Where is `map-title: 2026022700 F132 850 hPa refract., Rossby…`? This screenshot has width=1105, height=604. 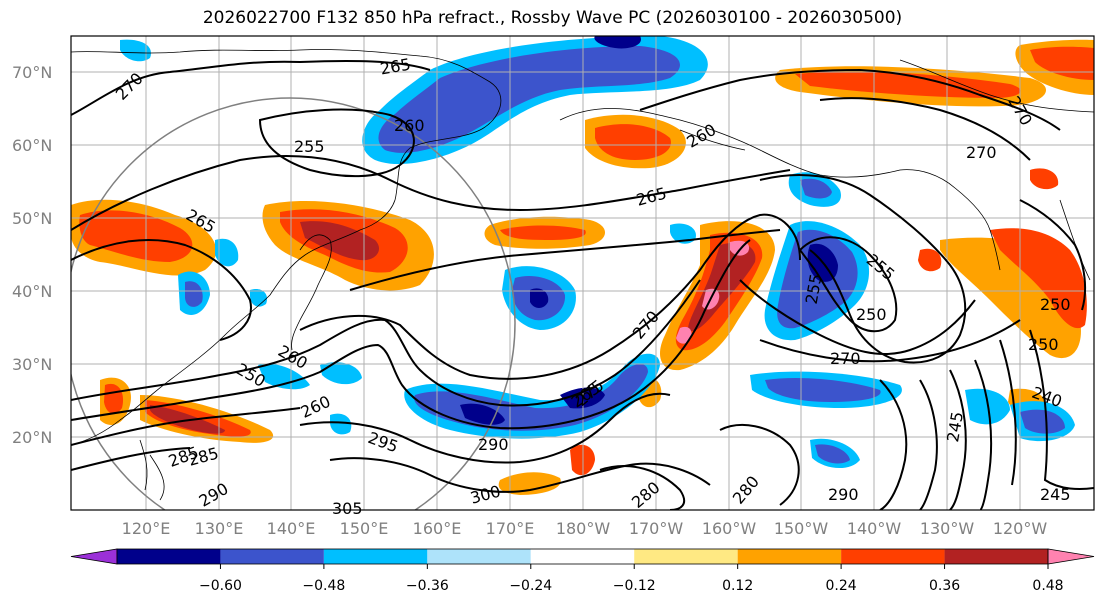
map-title: 2026022700 F132 850 hPa refract., Rossby… is located at coordinates (552, 18).